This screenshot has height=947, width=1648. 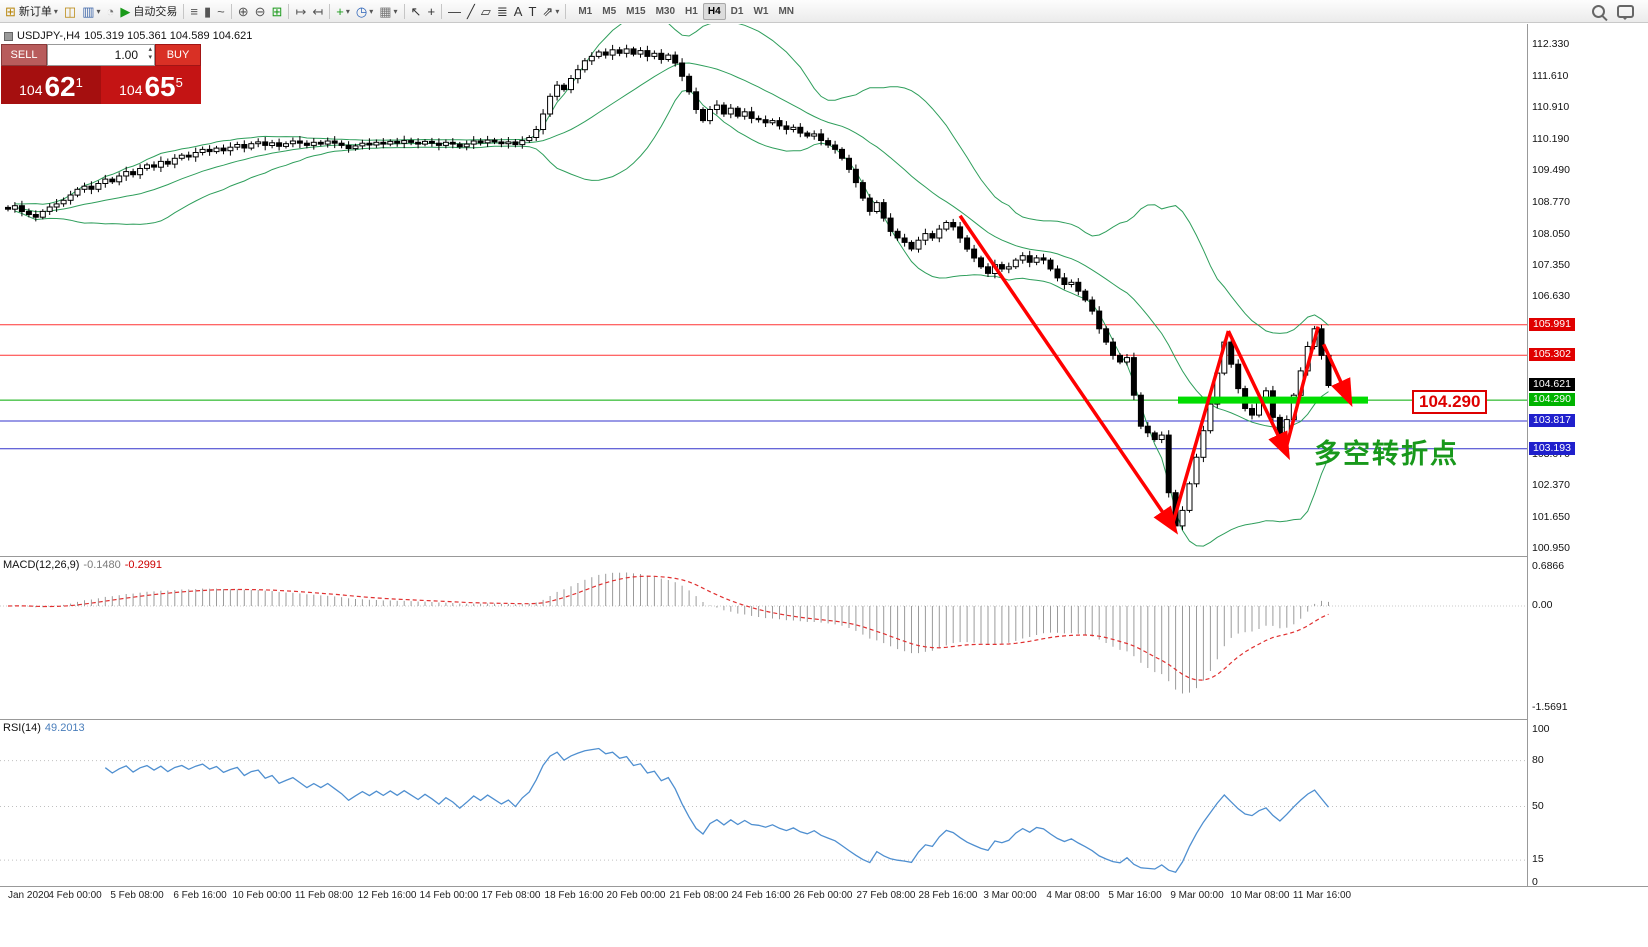 I want to click on chart-candles-button: ▮, so click(x=207, y=11).